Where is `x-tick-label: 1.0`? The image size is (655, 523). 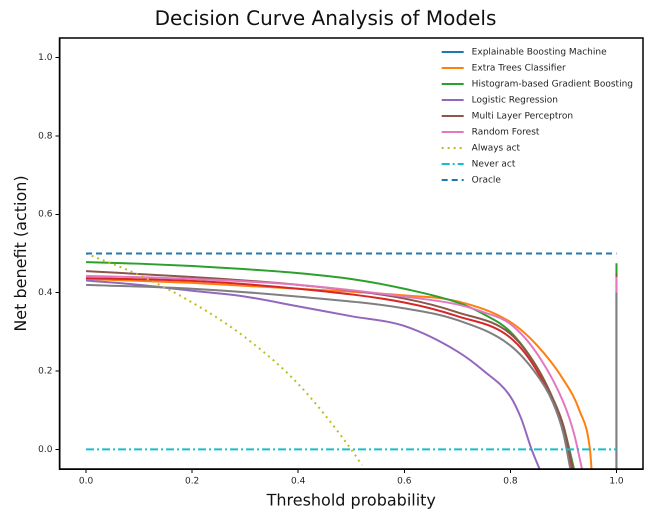
x-tick-label: 1.0 is located at coordinates (616, 481).